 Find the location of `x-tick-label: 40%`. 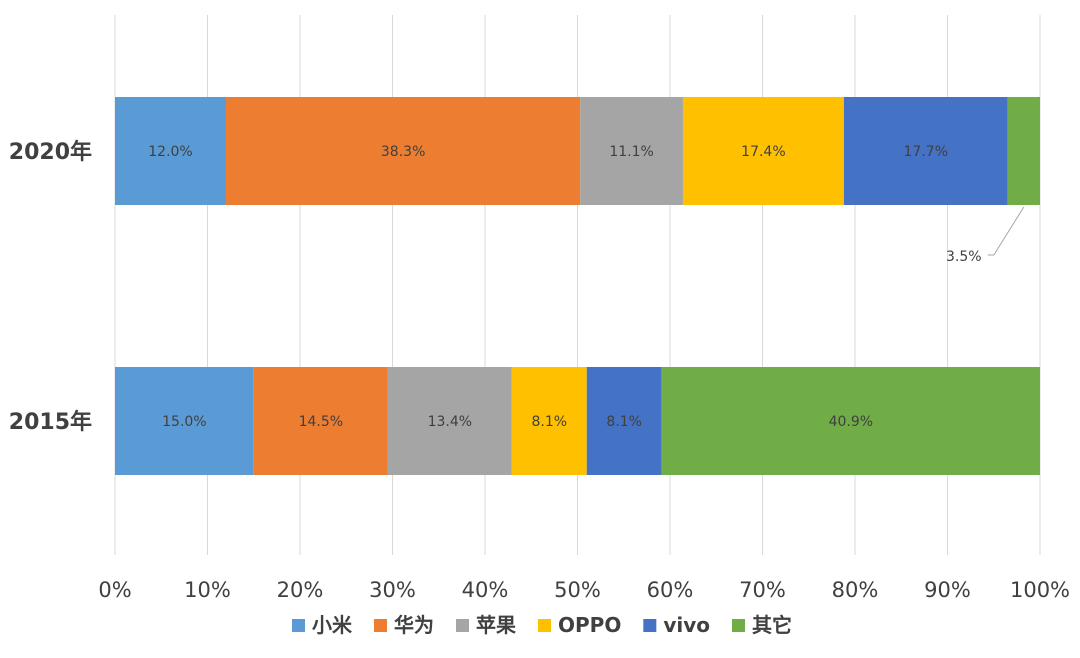

x-tick-label: 40% is located at coordinates (485, 590).